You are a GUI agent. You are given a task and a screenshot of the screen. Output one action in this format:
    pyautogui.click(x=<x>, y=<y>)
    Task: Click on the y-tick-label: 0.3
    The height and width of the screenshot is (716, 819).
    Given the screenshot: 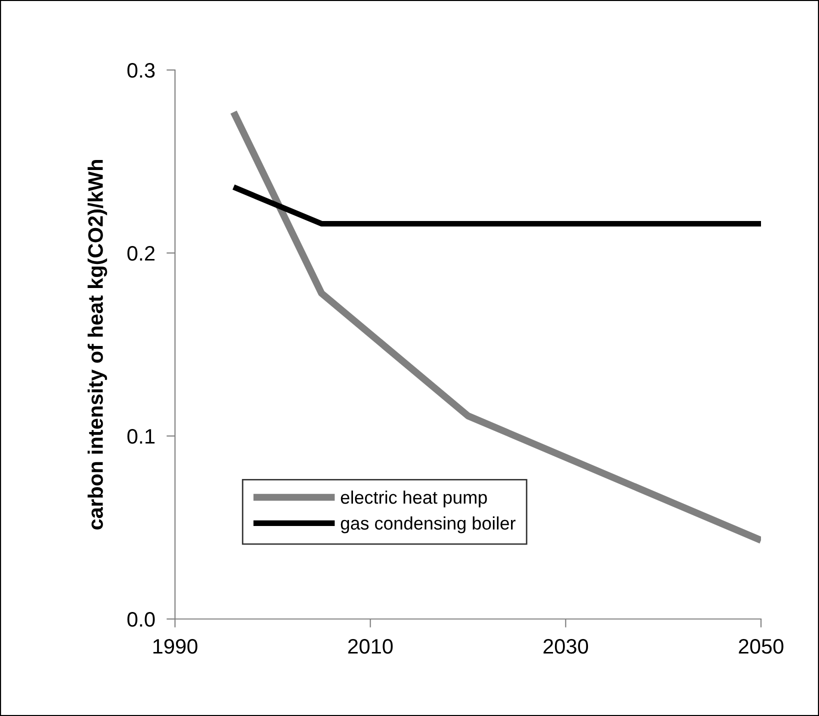 What is the action you would take?
    pyautogui.click(x=141, y=70)
    